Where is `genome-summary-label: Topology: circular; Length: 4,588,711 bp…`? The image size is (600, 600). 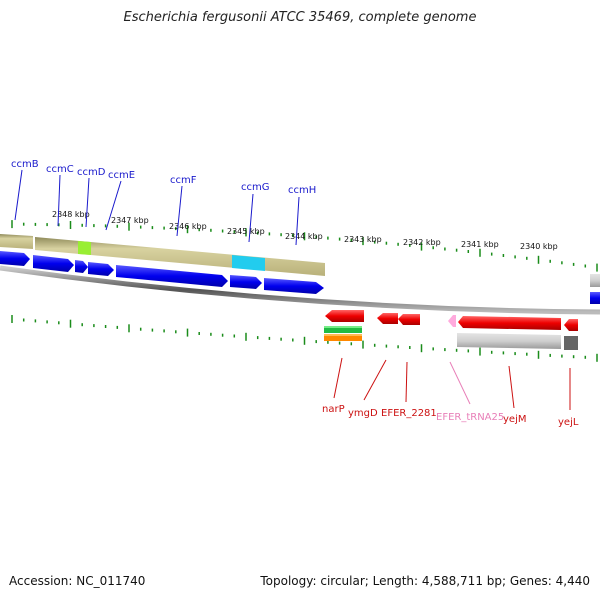
genome-summary-label: Topology: circular; Length: 4,588,711 bp… is located at coordinates (425, 581).